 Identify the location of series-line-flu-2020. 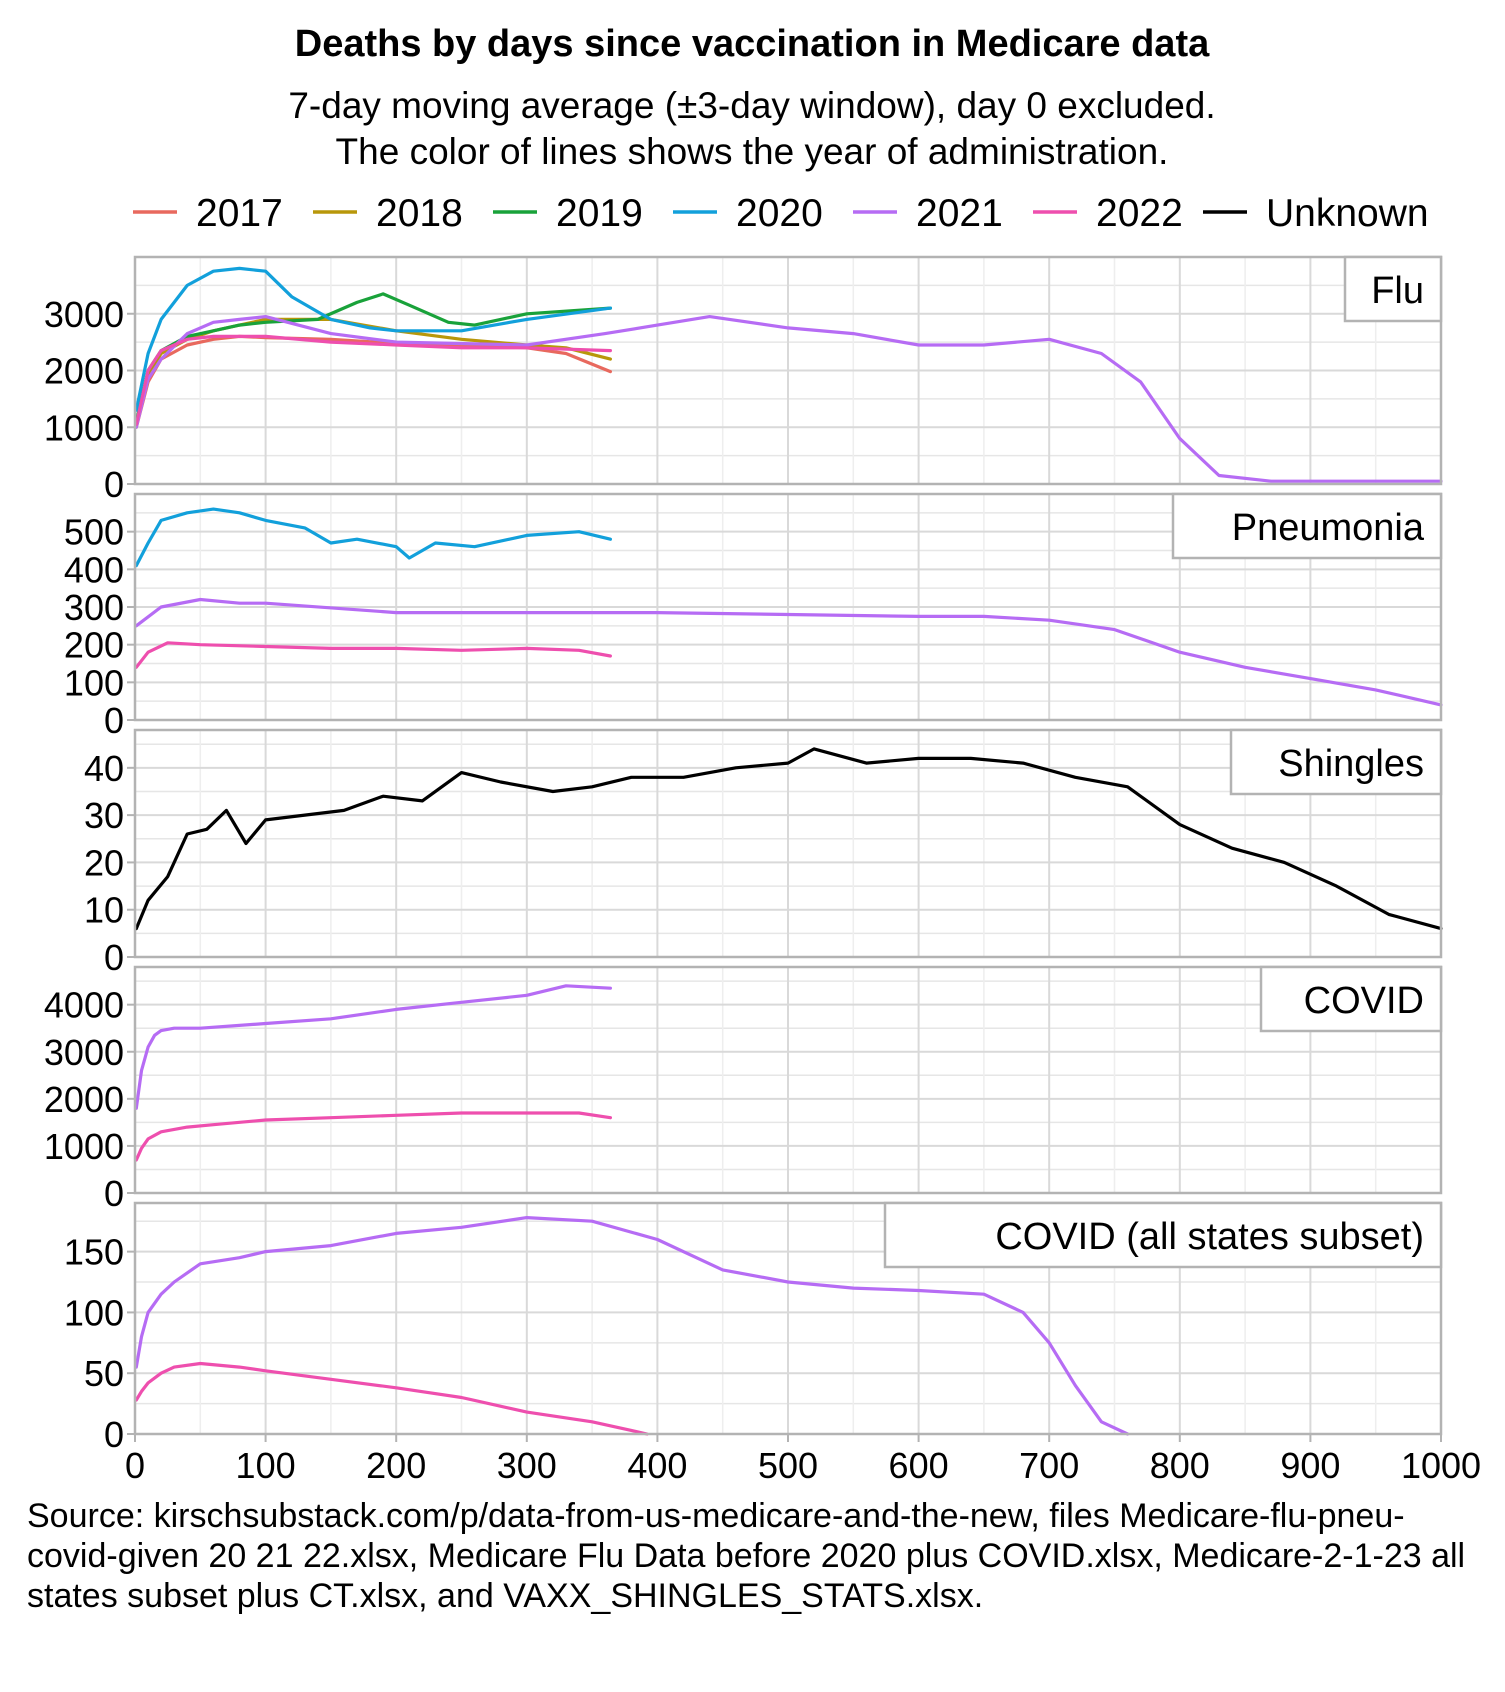
(373, 339).